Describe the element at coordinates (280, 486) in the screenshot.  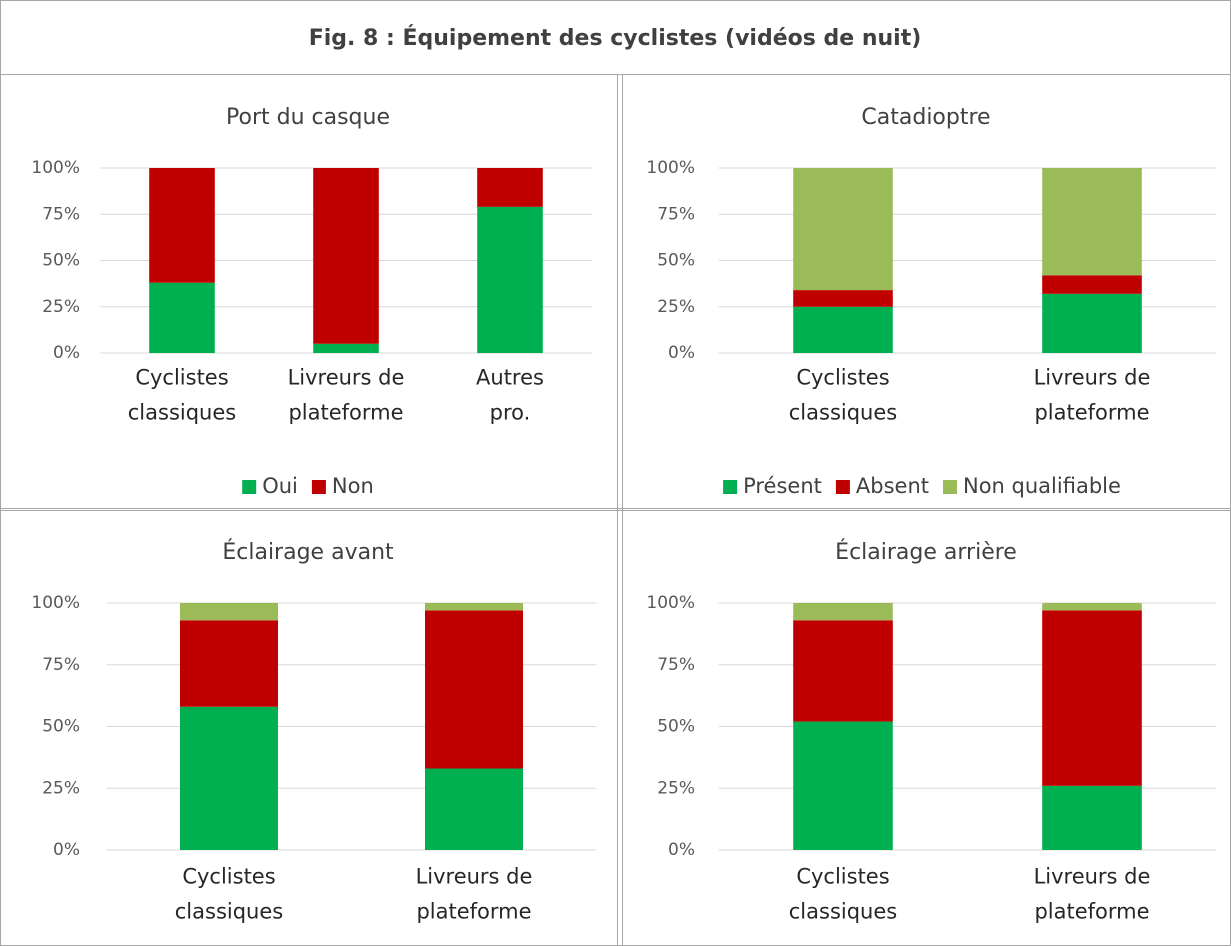
I see `legend-label: Oui` at that location.